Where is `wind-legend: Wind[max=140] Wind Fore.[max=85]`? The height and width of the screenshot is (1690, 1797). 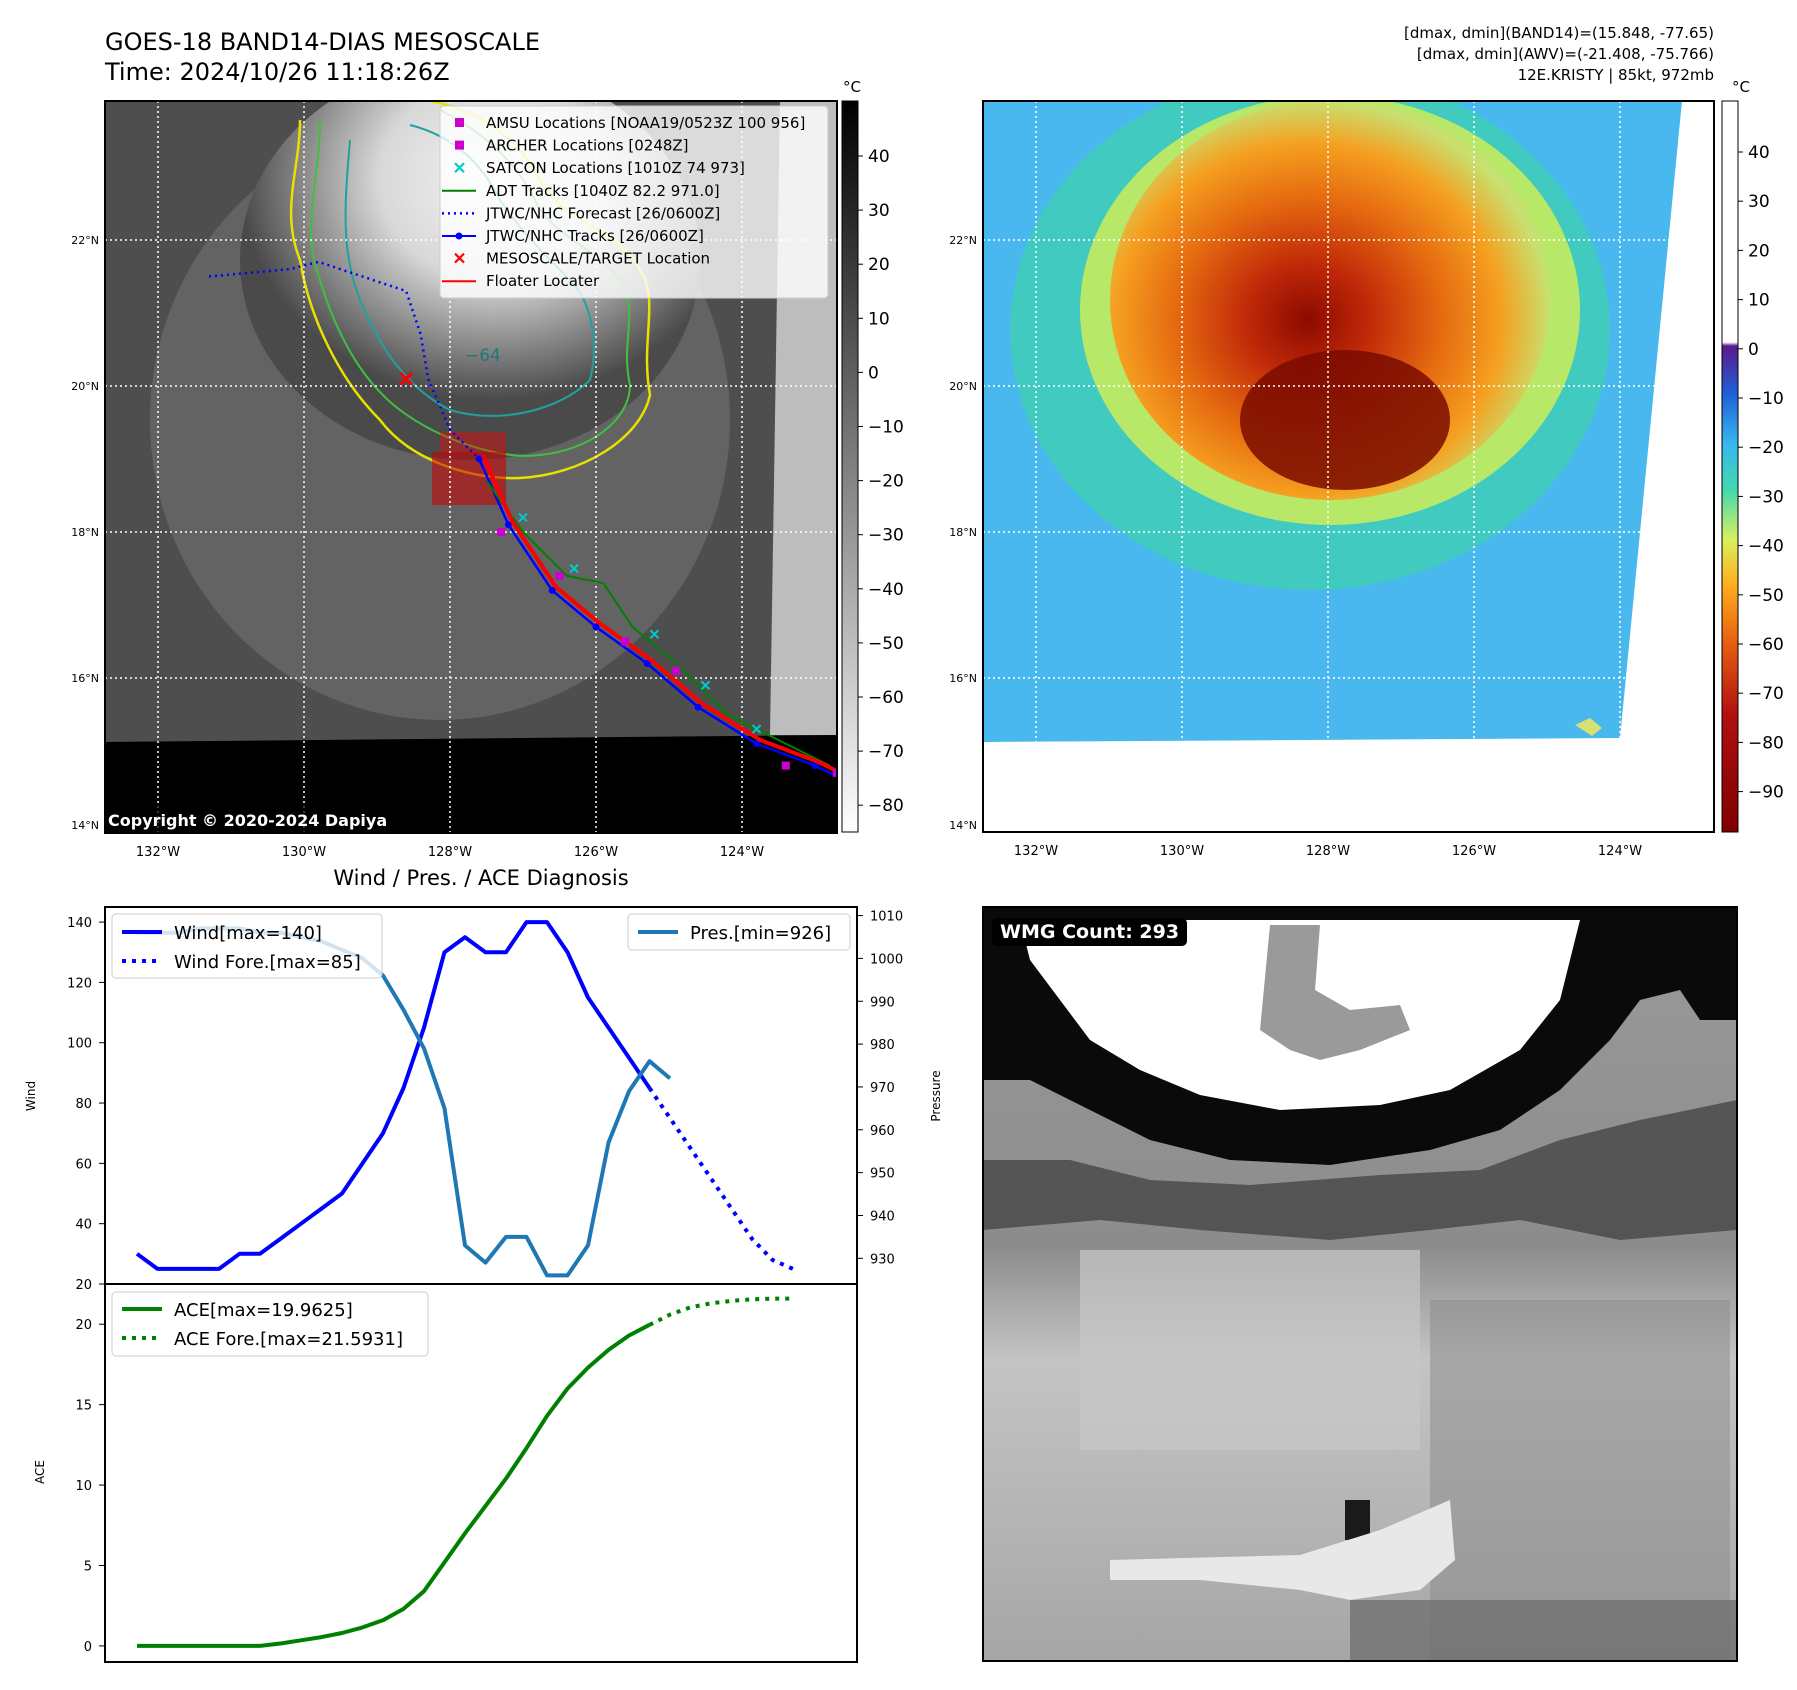 wind-legend: Wind[max=140] Wind Fore.[max=85] is located at coordinates (247, 946).